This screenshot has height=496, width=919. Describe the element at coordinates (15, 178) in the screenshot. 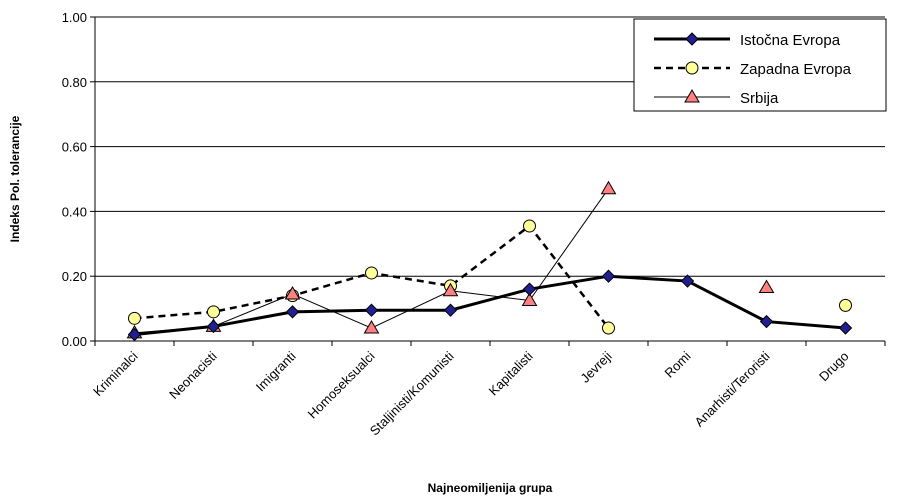

I see `y-axis-title: Indeks Pol. tolerancije` at that location.